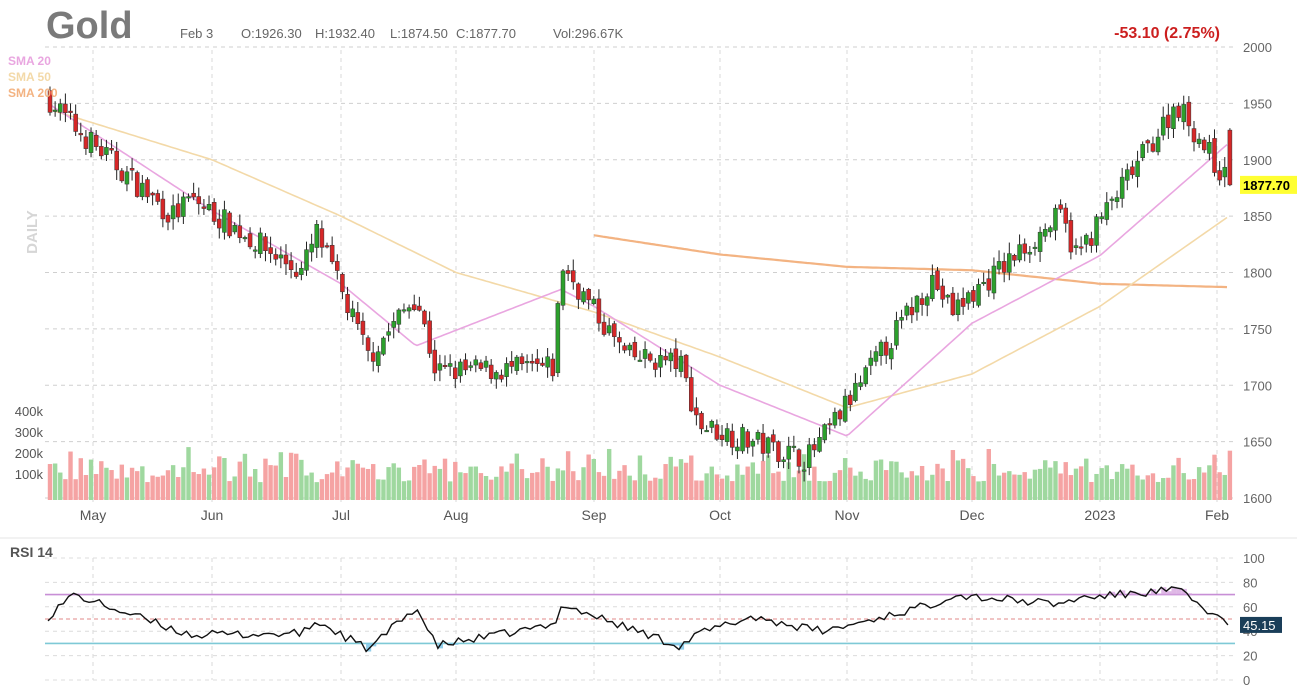  I want to click on month-tick-label: Dec, so click(972, 515).